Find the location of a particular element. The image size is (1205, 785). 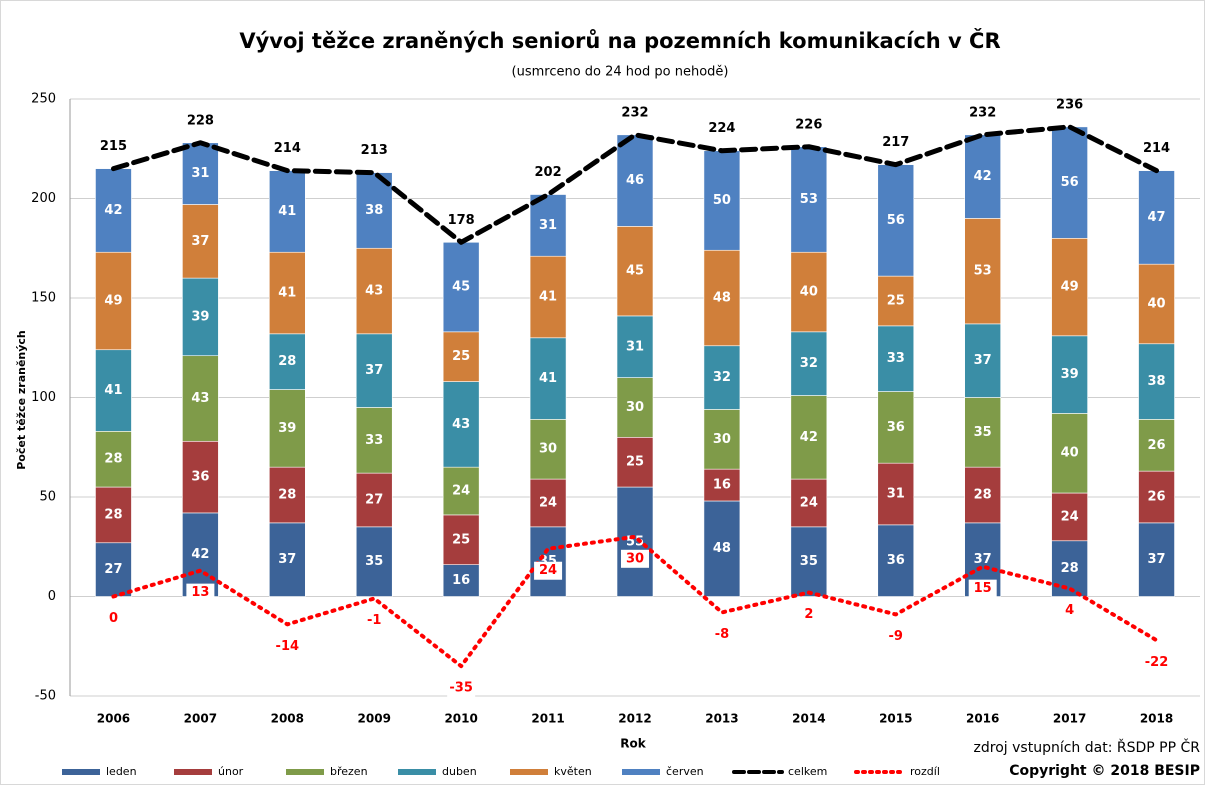

data-label: 45 is located at coordinates (635, 271).